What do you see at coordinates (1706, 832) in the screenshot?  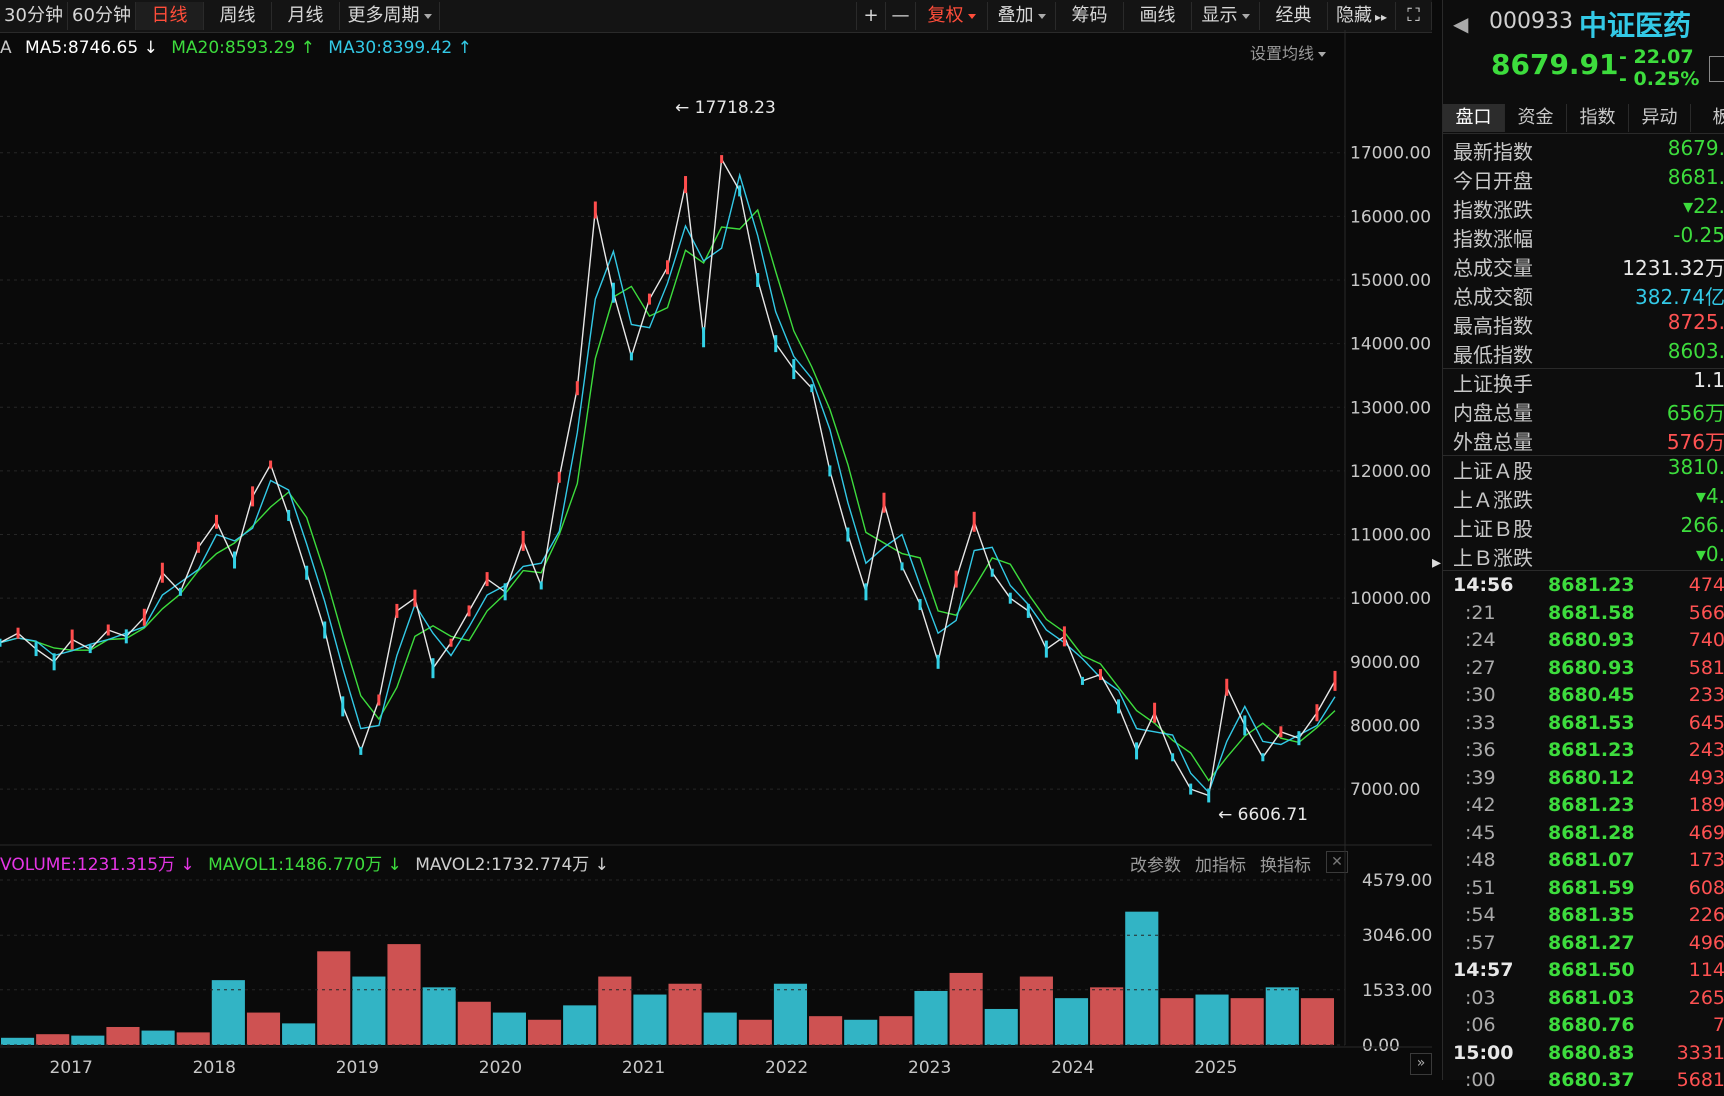 I see `tick-volume: 469` at bounding box center [1706, 832].